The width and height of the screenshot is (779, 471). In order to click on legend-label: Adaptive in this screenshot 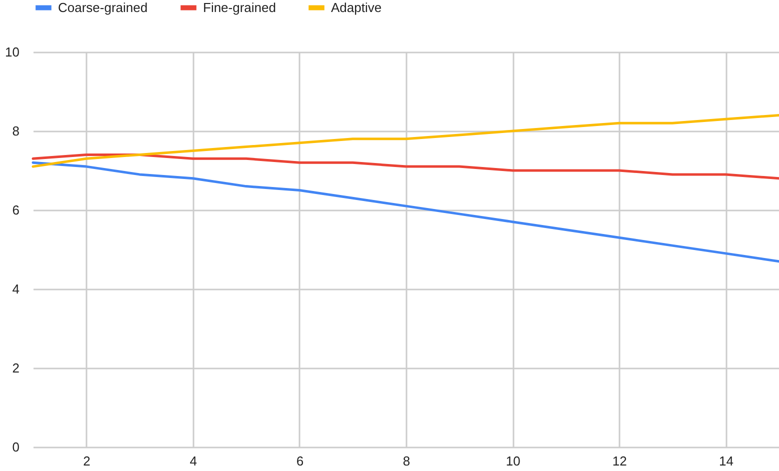, I will do `click(356, 7)`.